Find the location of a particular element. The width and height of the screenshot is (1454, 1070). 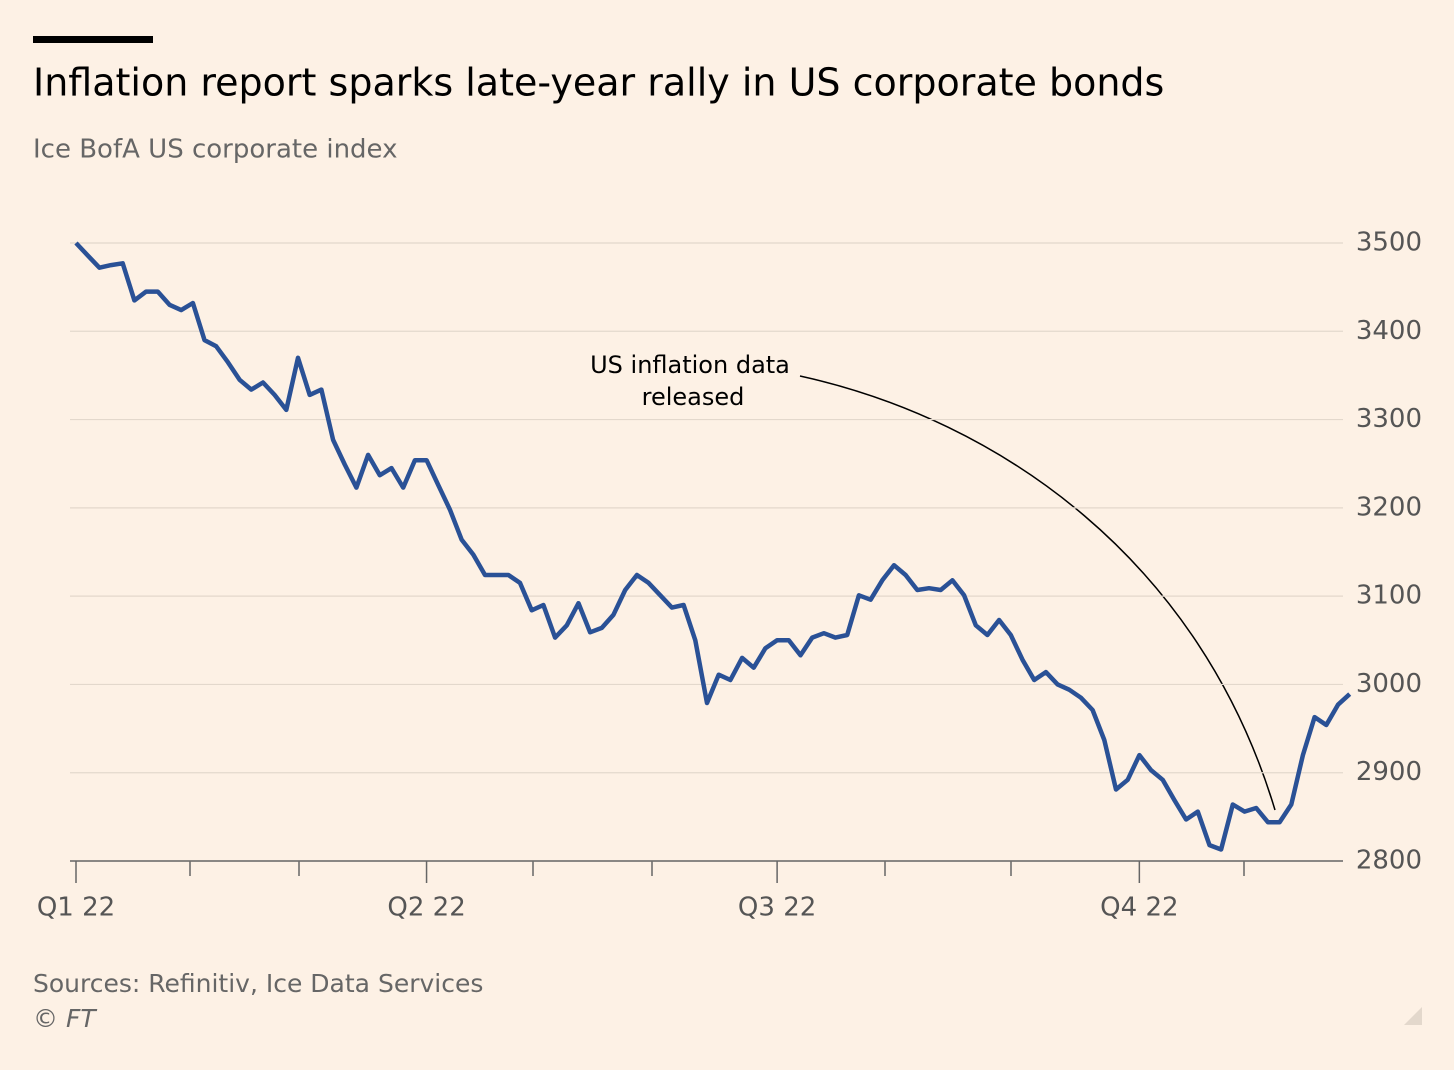

annotation: US inflation data is located at coordinates (690, 365).